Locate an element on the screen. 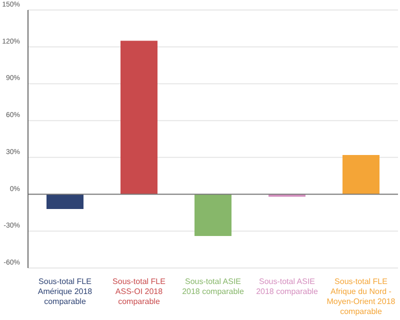  x-tick-label: Sous-total FLE Amérique 2018 comparable is located at coordinates (65, 291).